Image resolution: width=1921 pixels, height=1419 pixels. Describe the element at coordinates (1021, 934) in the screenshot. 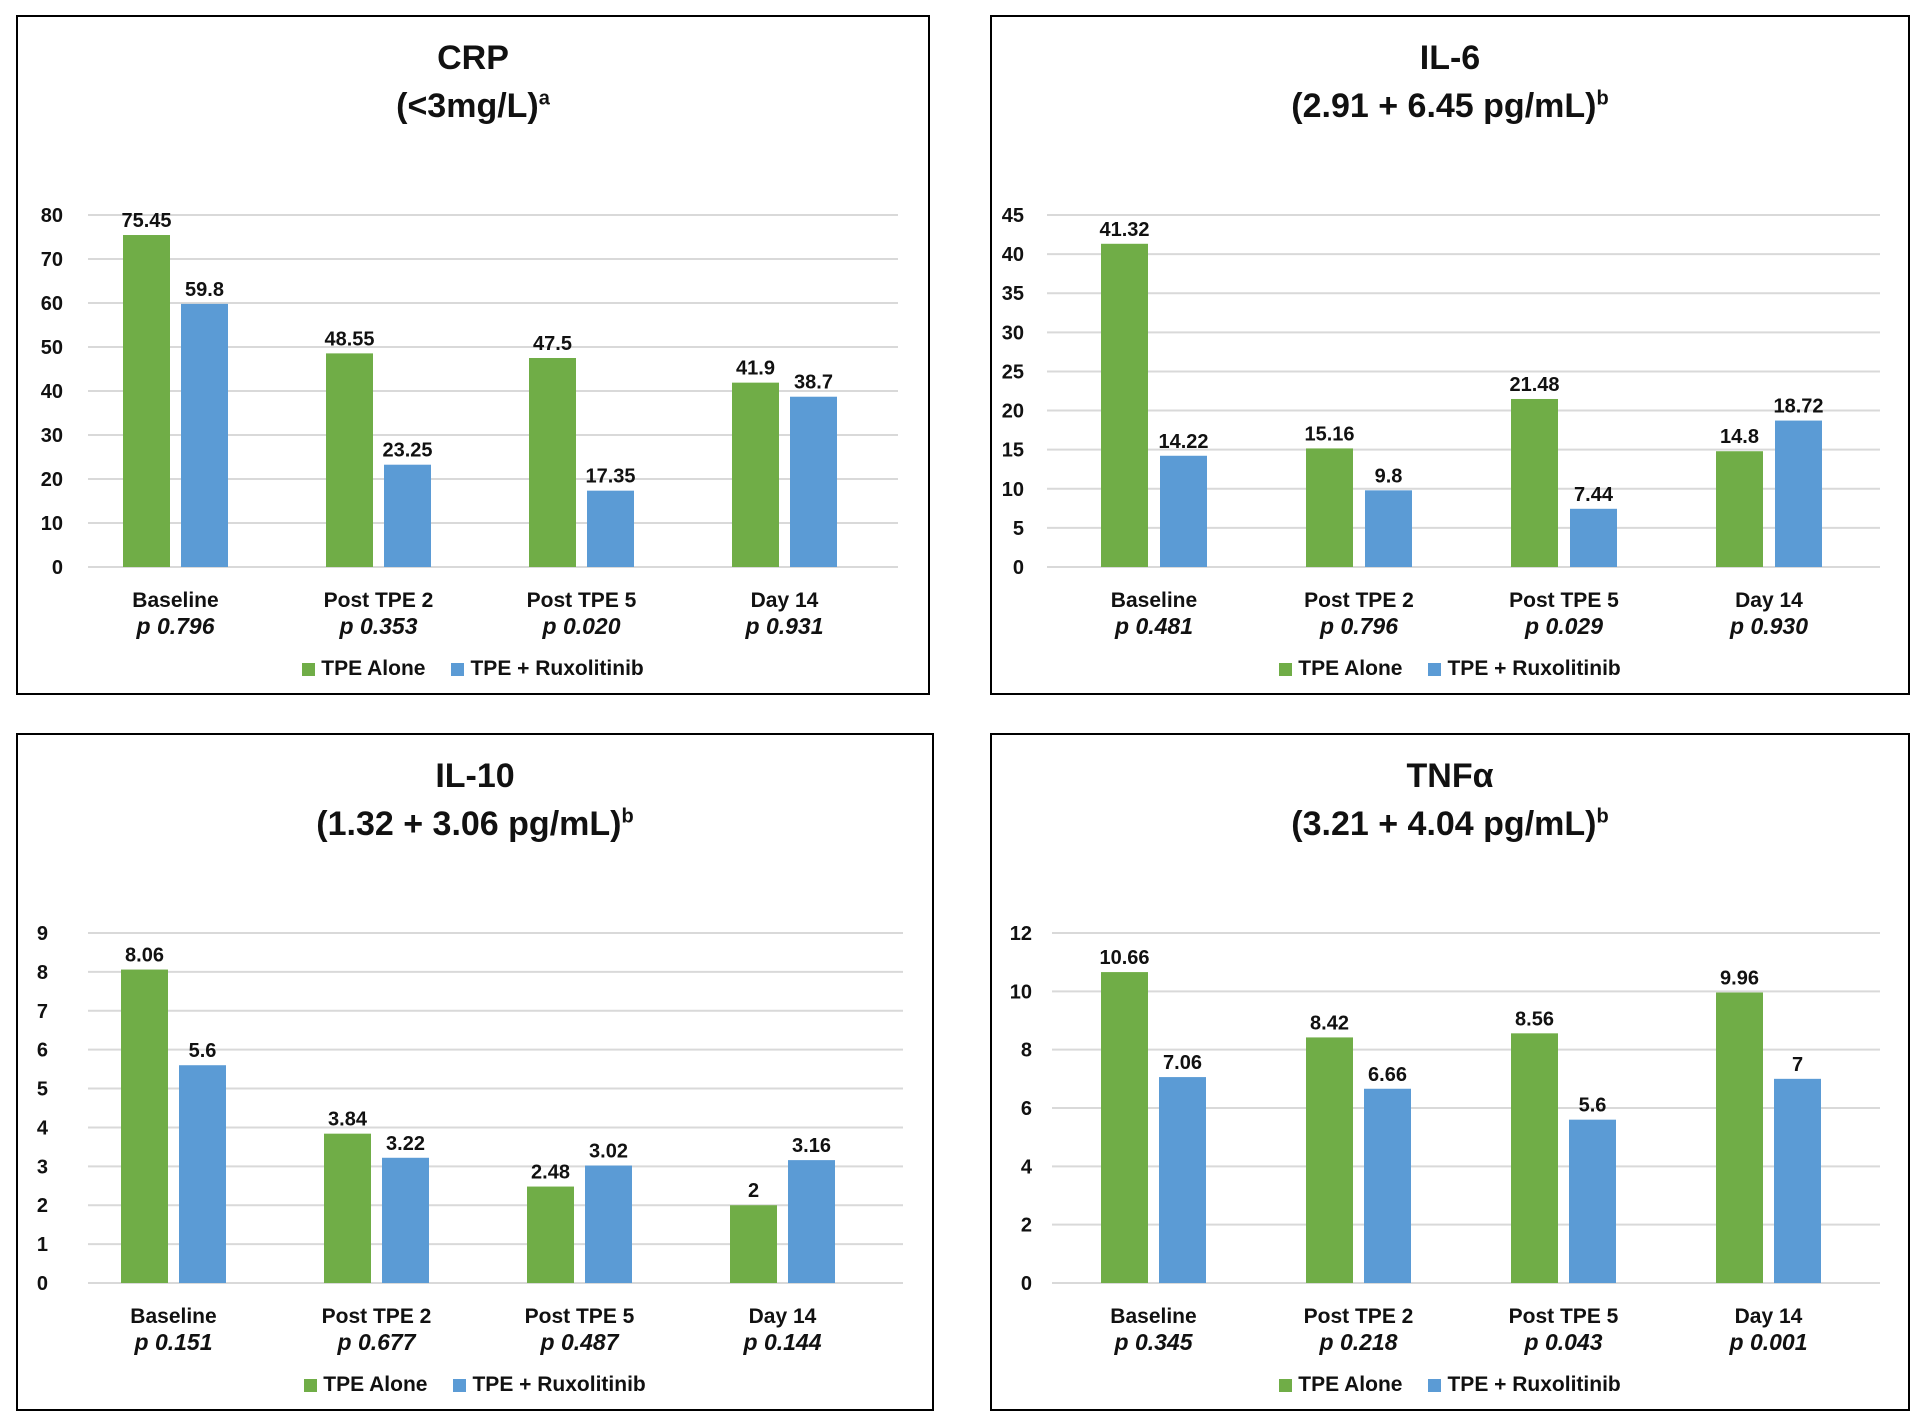

I see `y-tick-label: 12` at that location.